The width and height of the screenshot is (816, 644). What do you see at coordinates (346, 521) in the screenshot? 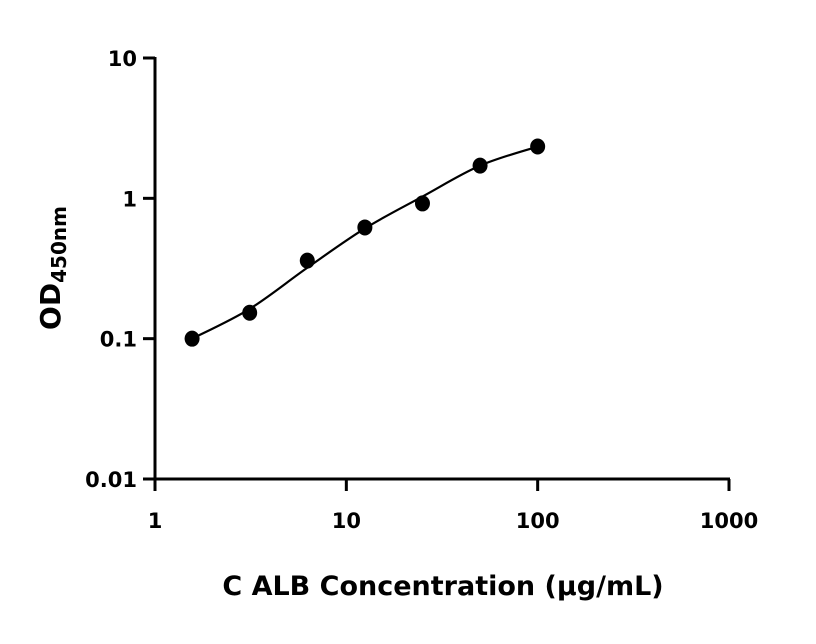
I see `x-tick-label: 10` at bounding box center [346, 521].